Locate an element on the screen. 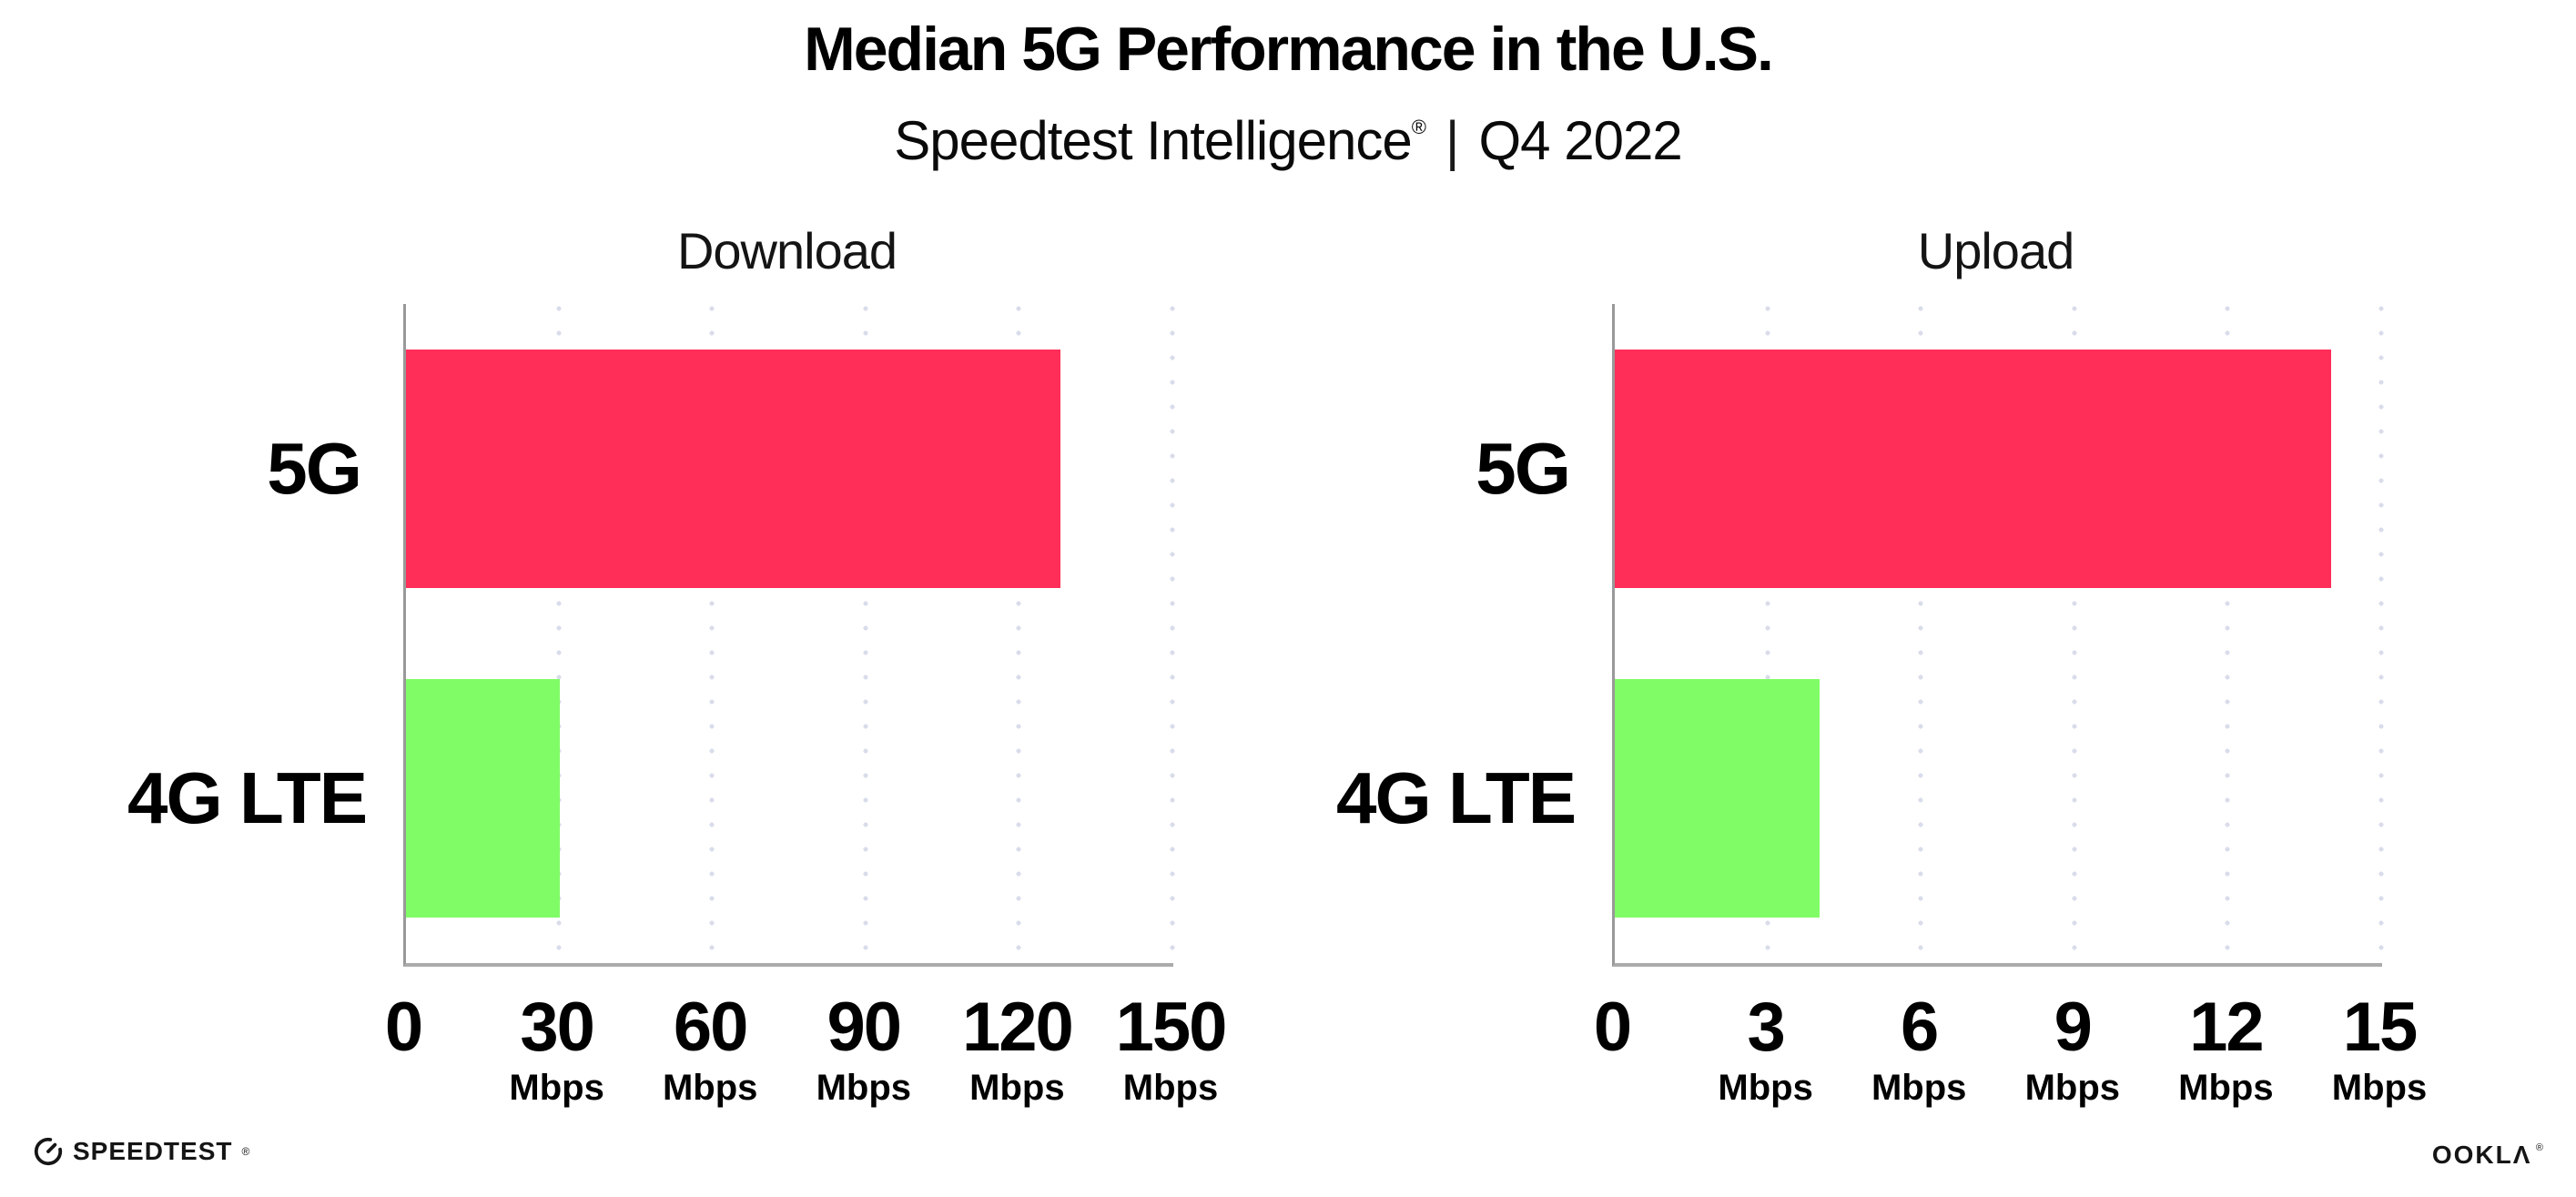  chart-title-upload: Upload is located at coordinates (1995, 250).